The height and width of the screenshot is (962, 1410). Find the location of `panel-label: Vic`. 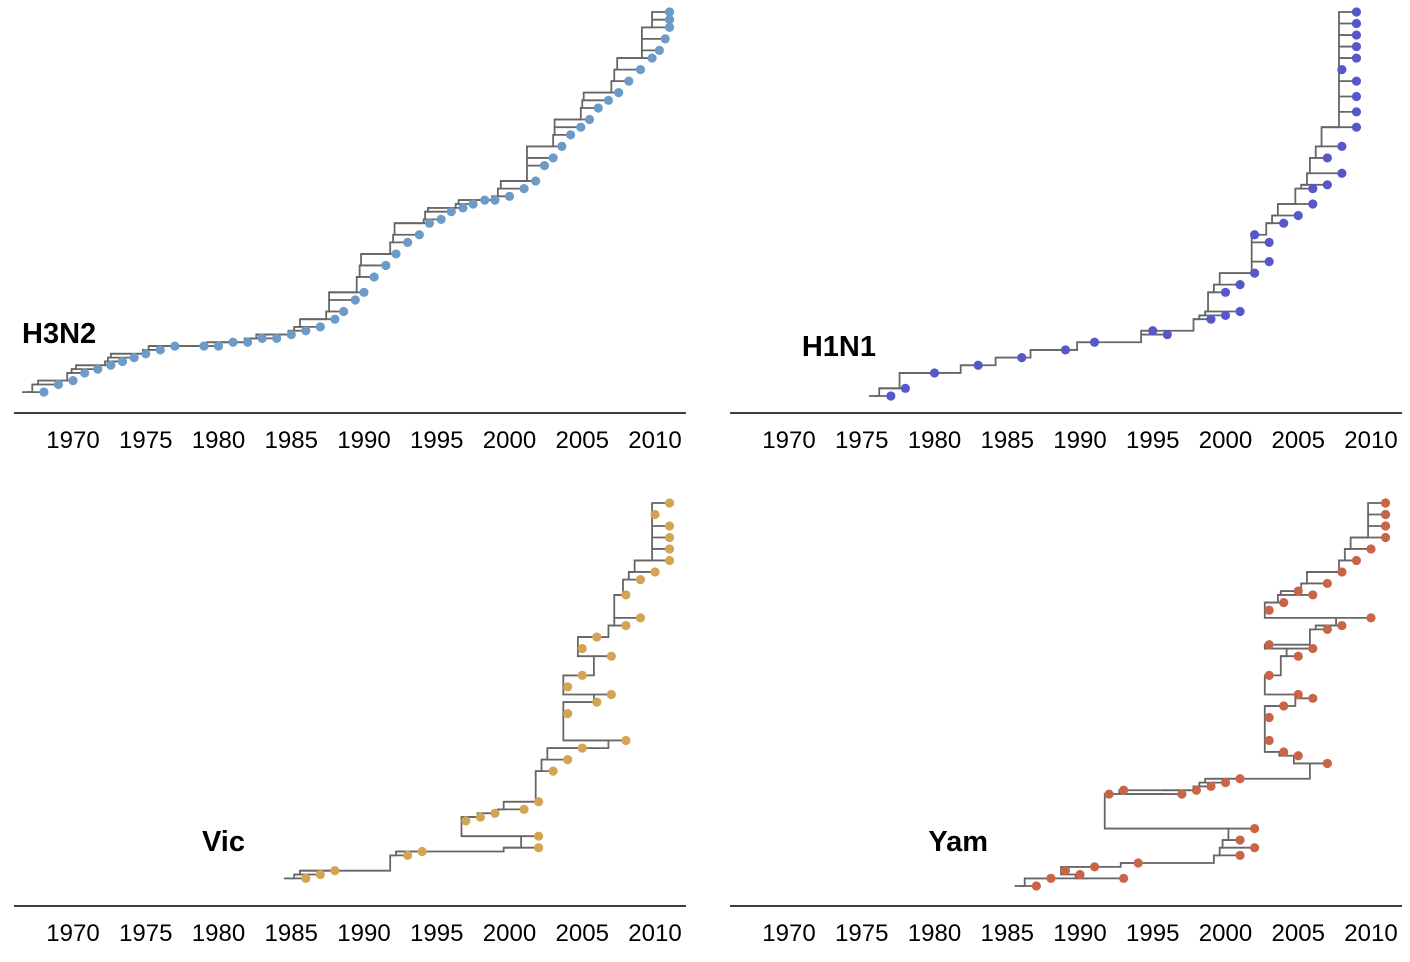

panel-label: Vic is located at coordinates (223, 842).